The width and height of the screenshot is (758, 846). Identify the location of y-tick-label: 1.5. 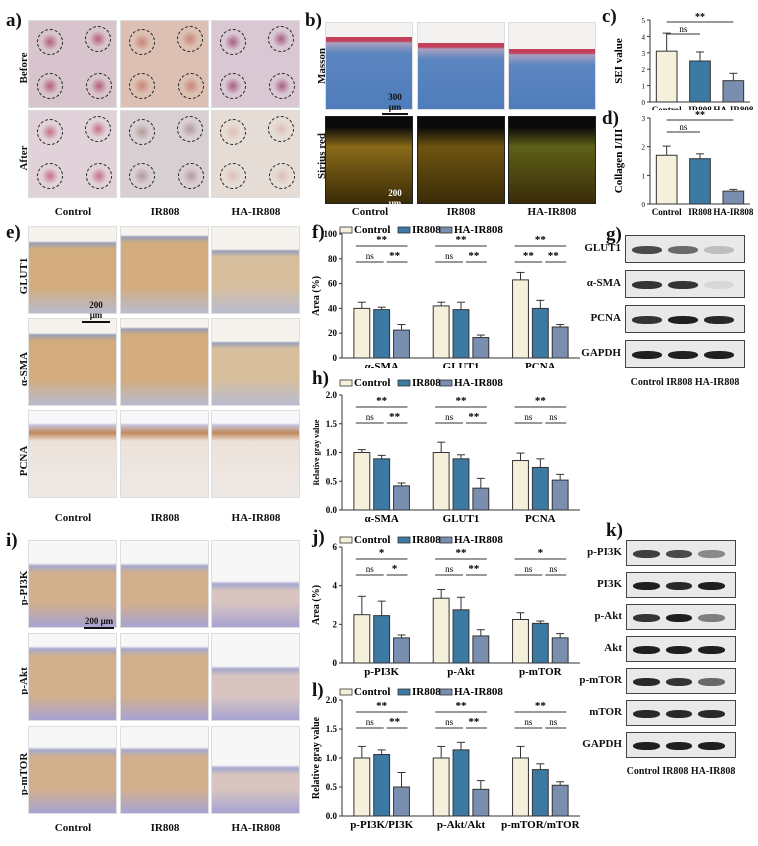
(332, 729).